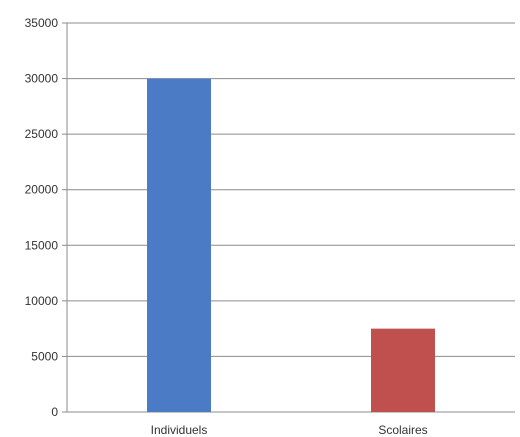 The height and width of the screenshot is (437, 520). I want to click on y-tick-label: 15000, so click(42, 245).